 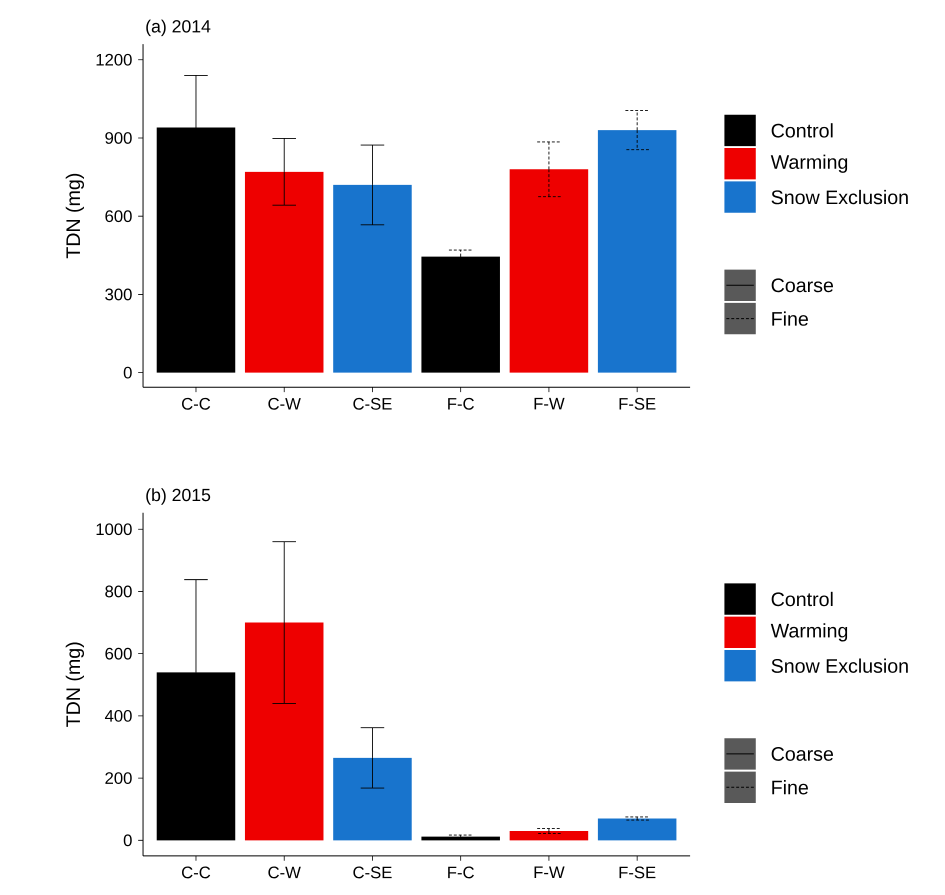 What do you see at coordinates (114, 60) in the screenshot?
I see `y-tick-label: 1200` at bounding box center [114, 60].